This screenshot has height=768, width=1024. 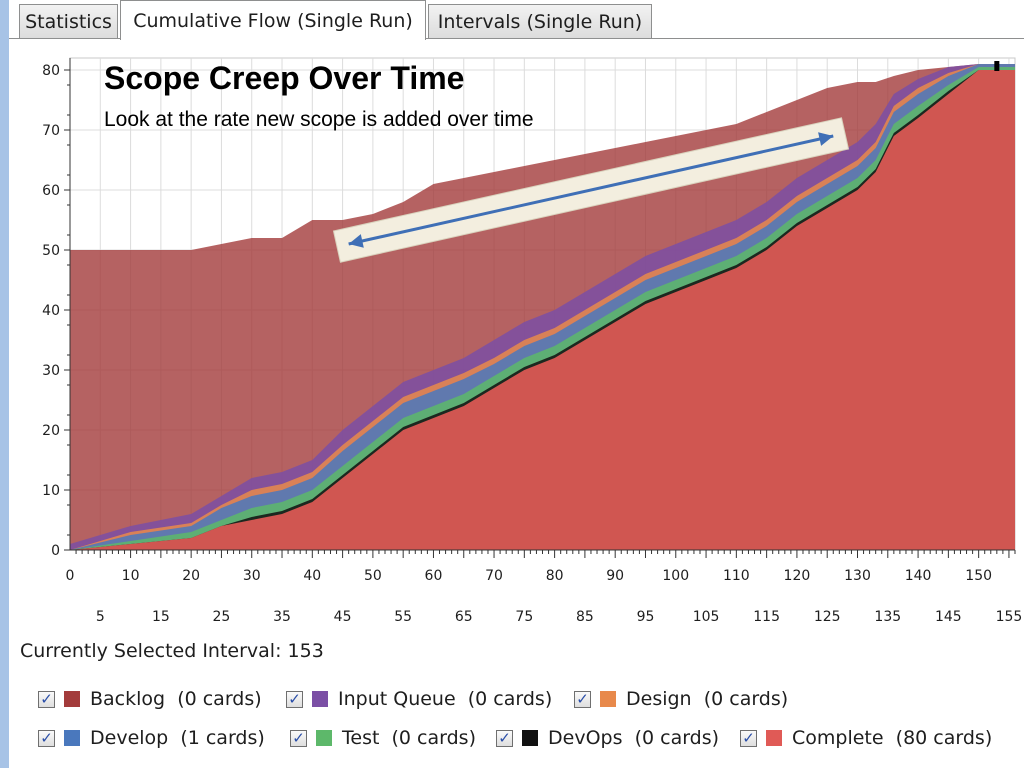 I want to click on window-left-rail, so click(x=4, y=384).